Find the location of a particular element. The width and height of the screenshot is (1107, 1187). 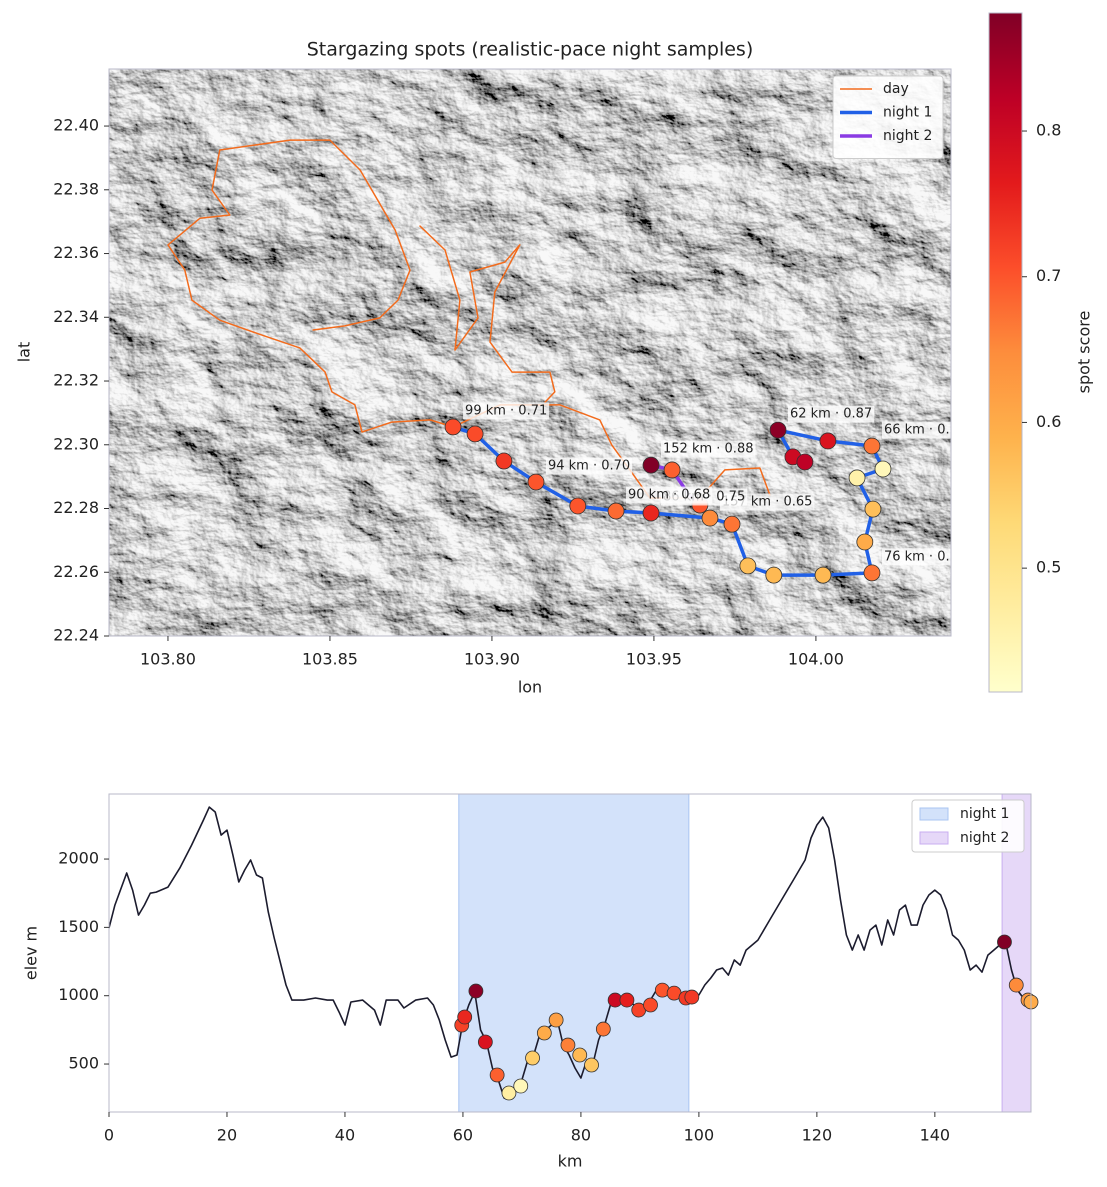

y-tick-label: 22.40 is located at coordinates (76, 125).